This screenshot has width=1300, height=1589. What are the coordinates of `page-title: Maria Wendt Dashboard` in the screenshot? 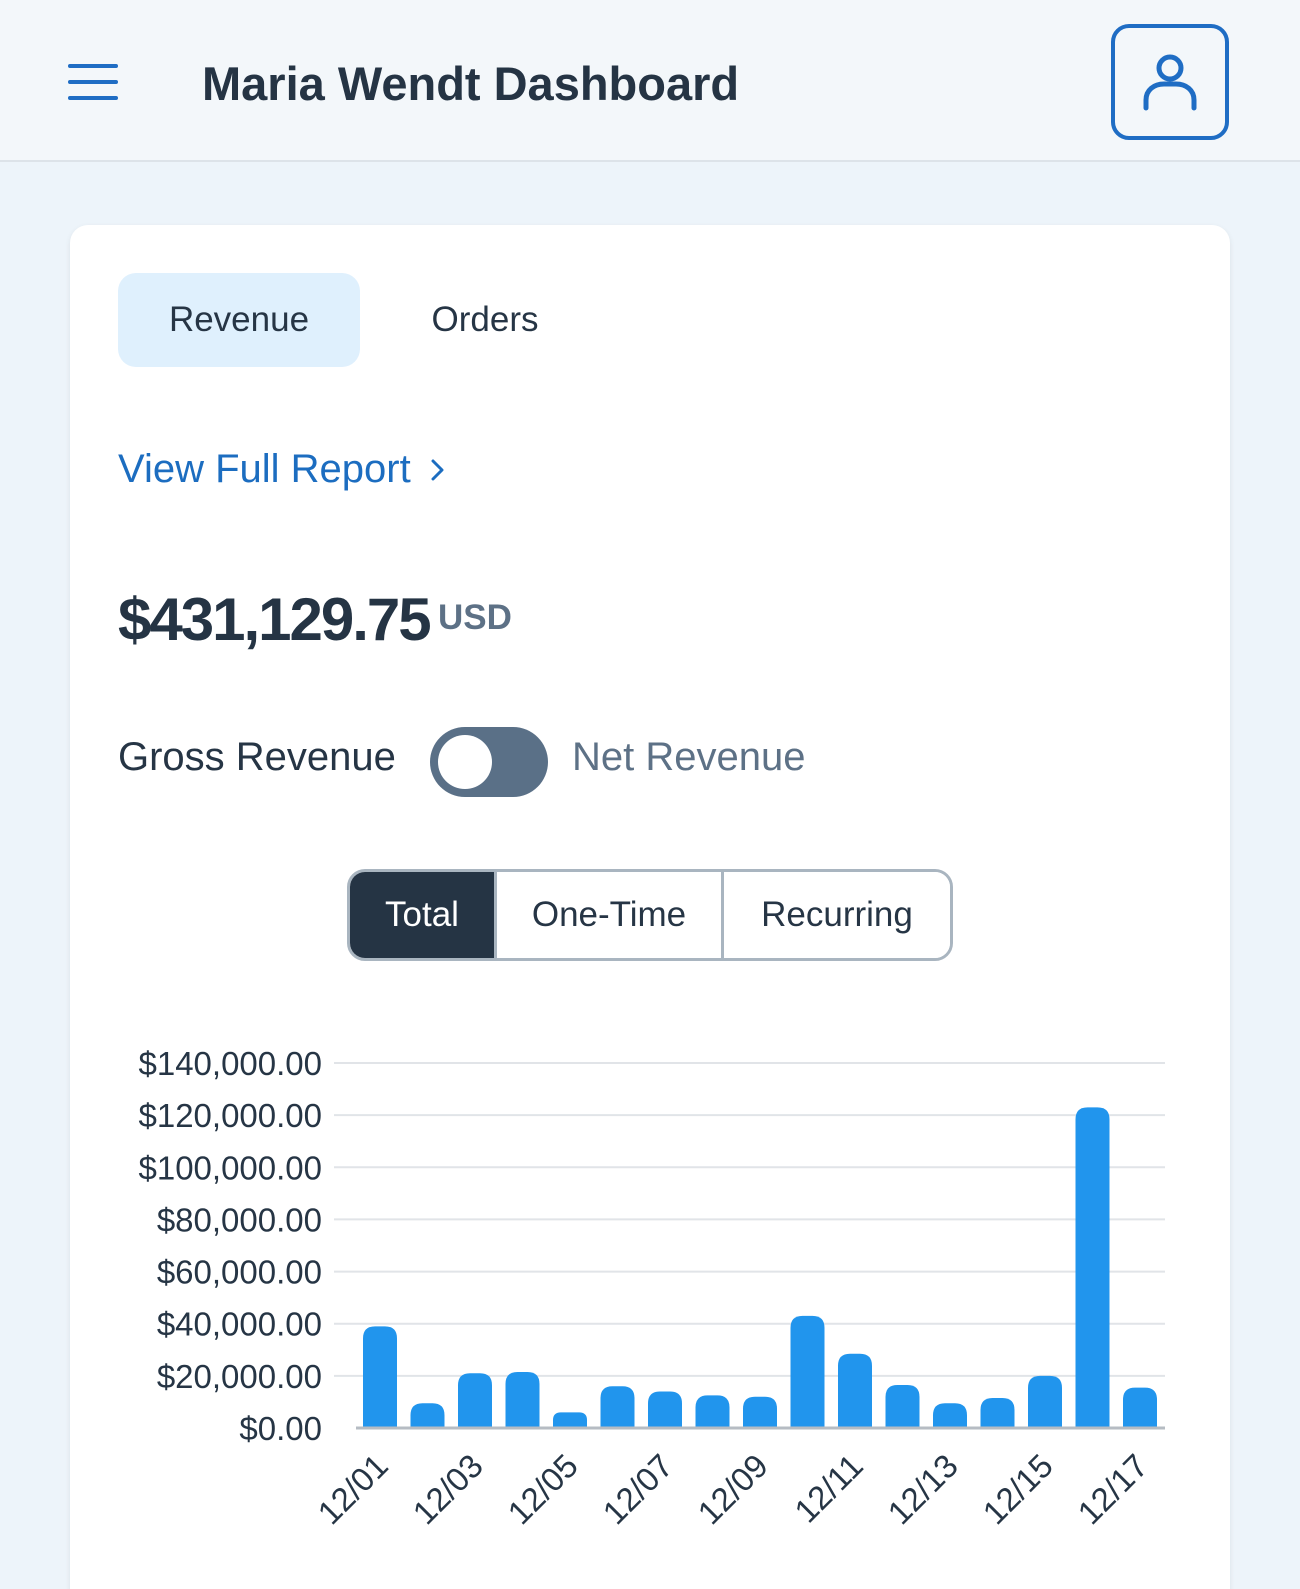 It's located at (471, 83).